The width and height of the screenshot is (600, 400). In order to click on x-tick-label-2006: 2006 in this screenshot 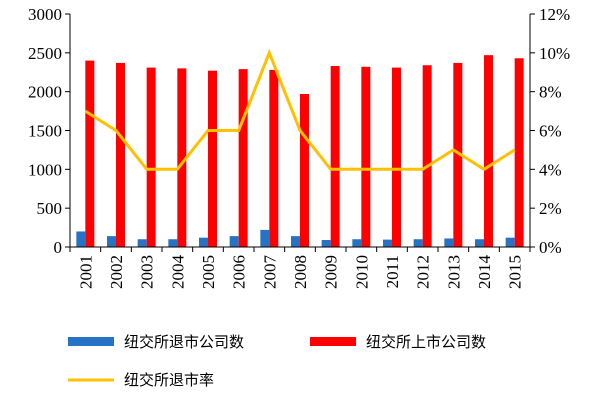, I will do `click(239, 272)`.